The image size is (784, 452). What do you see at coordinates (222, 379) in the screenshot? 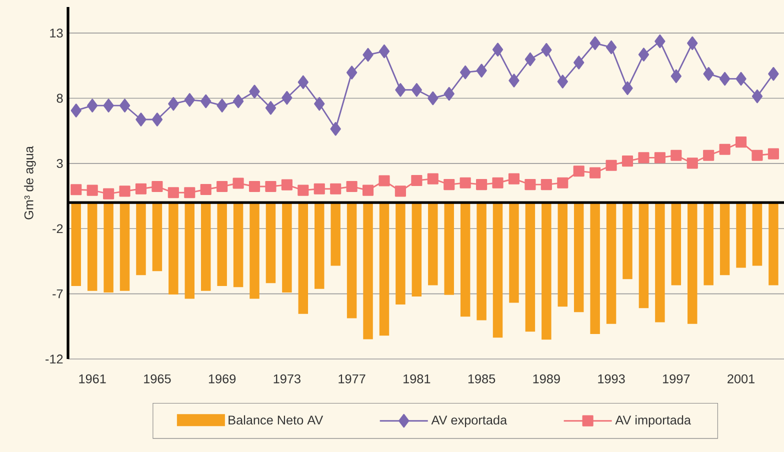
I see `x-tick-label: 1969` at bounding box center [222, 379].